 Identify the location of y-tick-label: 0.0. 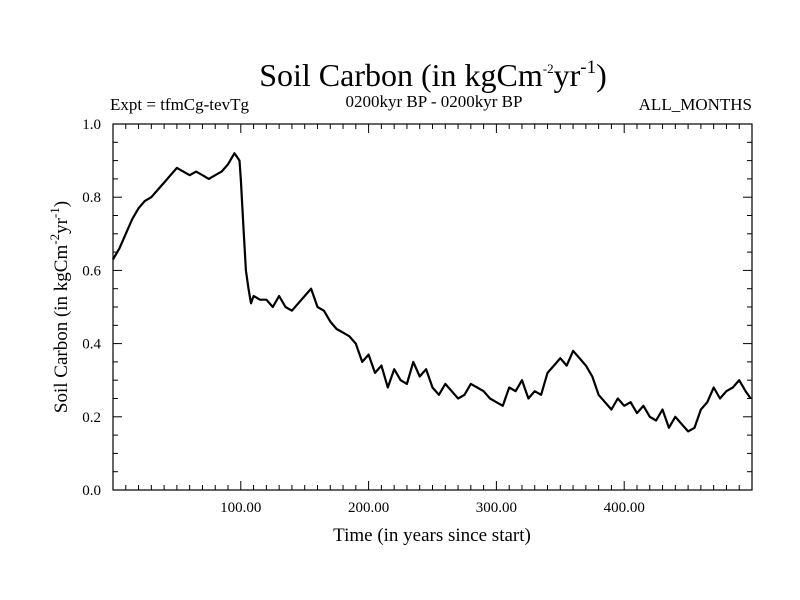
(91, 491).